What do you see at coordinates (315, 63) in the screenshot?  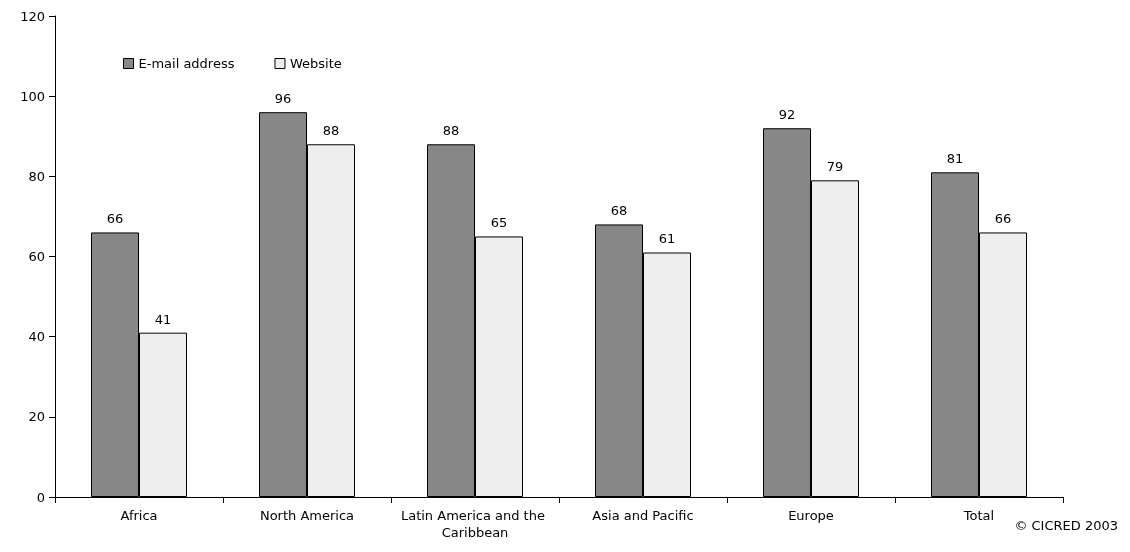 I see `legend-label: Website` at bounding box center [315, 63].